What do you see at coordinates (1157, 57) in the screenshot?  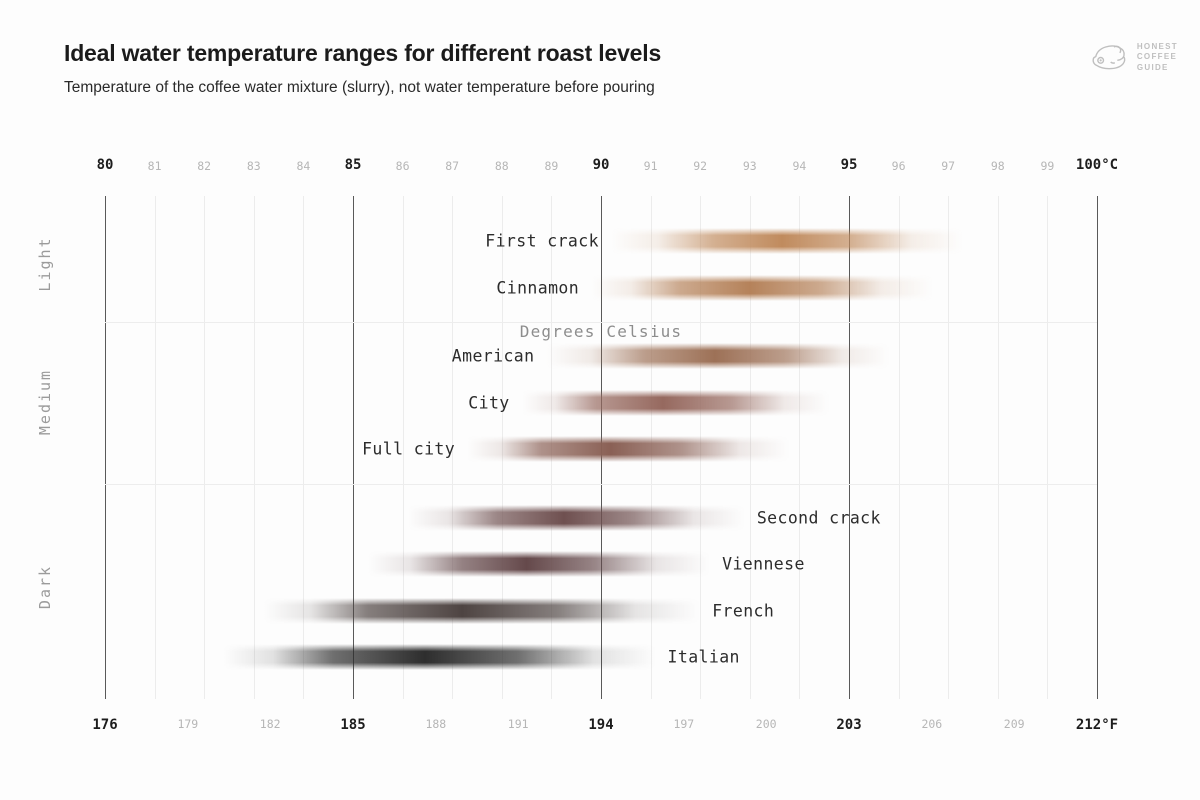 I see `logo-line-2: COFFEE` at bounding box center [1157, 57].